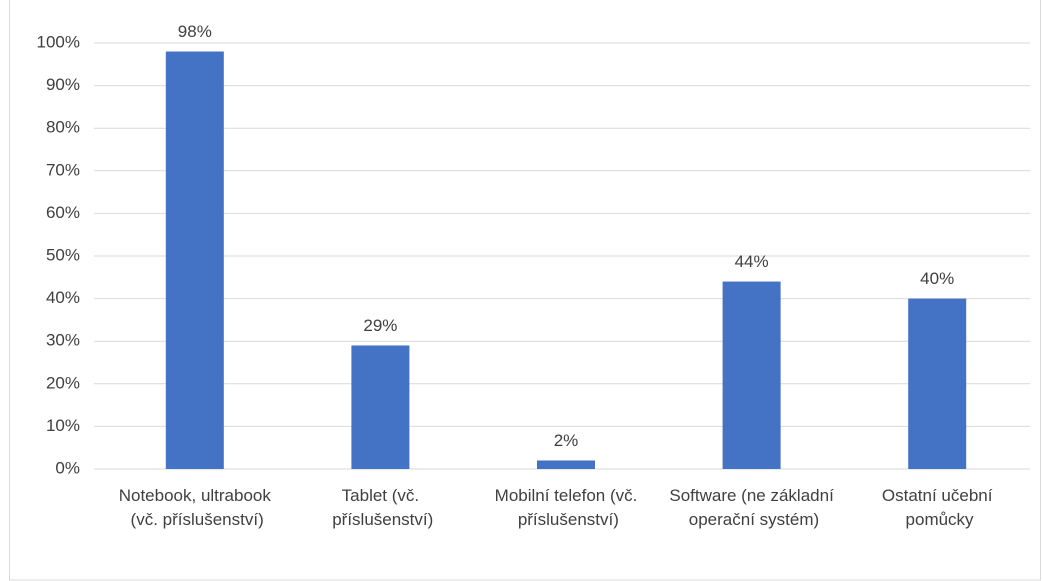 This screenshot has height=581, width=1042. I want to click on x-tick-label: Ostatní učební pomůcky, so click(937, 507).